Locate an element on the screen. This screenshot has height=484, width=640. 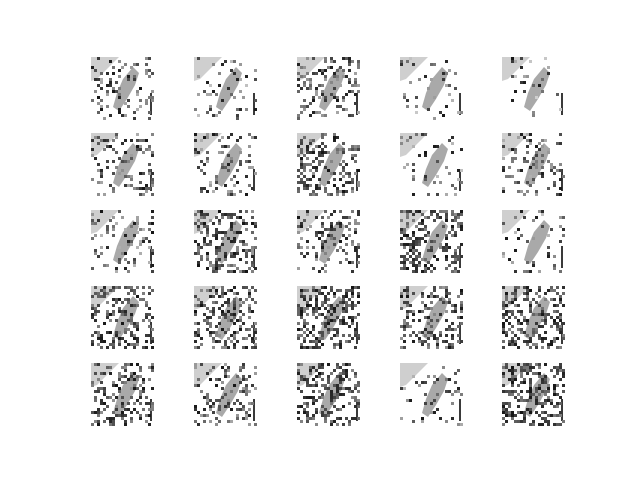
sample-tile-r1-c1 is located at coordinates (225, 164).